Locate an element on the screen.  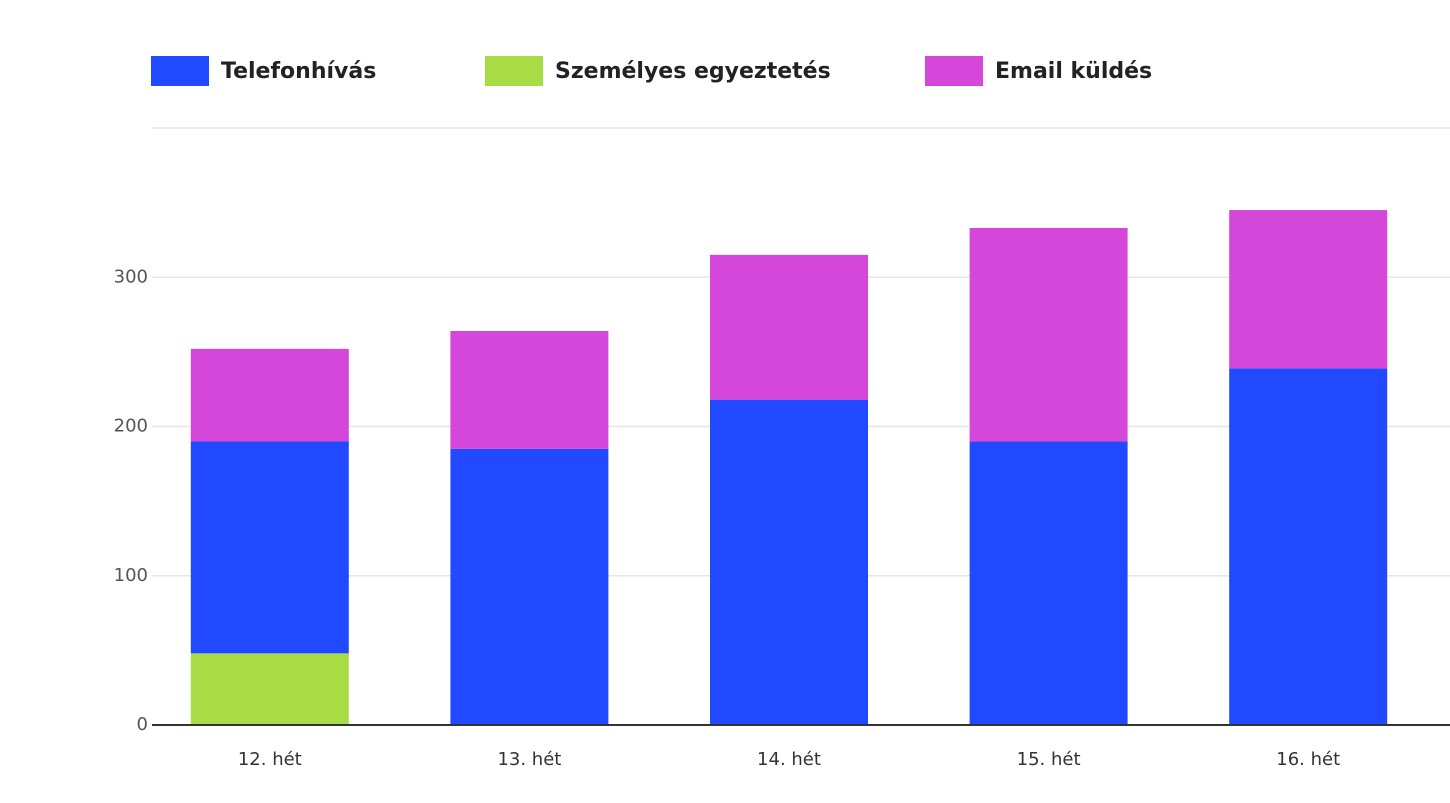
y-tick-label: 300 is located at coordinates (131, 276).